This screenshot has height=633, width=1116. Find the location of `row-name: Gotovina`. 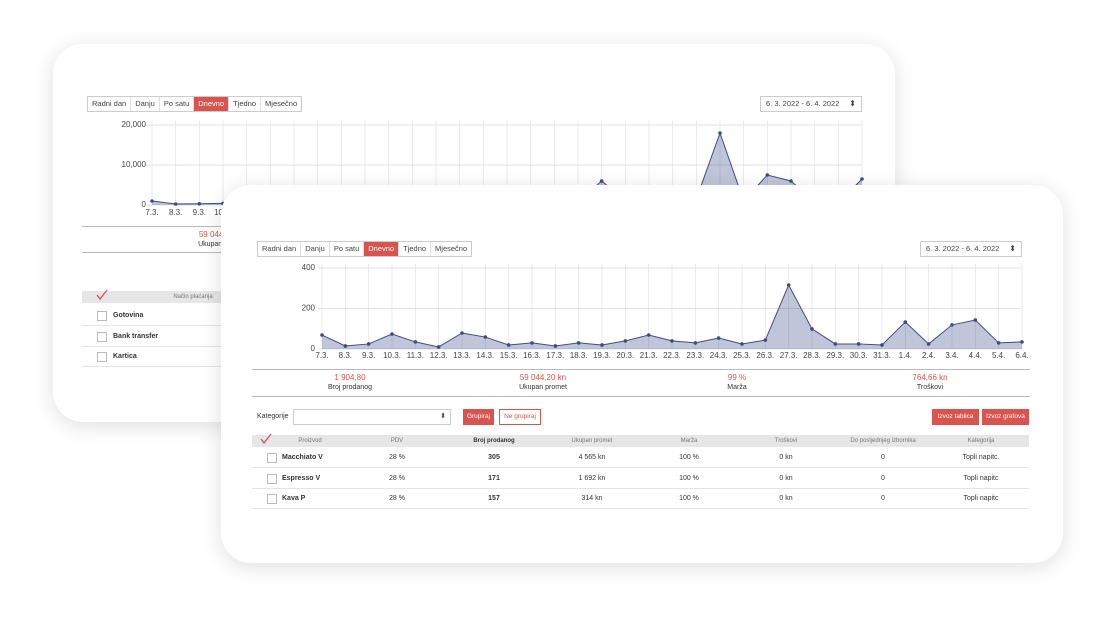

row-name: Gotovina is located at coordinates (128, 315).